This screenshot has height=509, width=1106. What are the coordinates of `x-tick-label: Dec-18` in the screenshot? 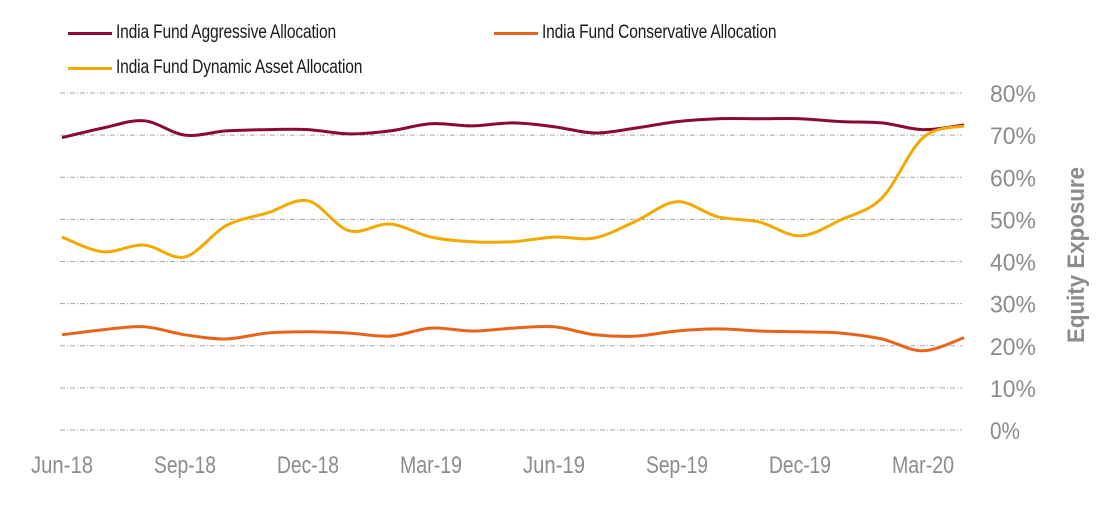 It's located at (308, 465).